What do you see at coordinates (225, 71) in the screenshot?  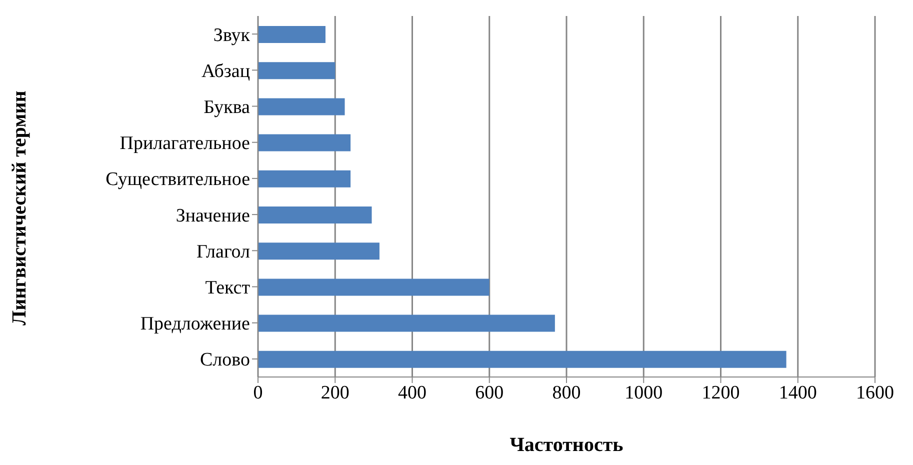 I see `y-tick-label: Абзац` at bounding box center [225, 71].